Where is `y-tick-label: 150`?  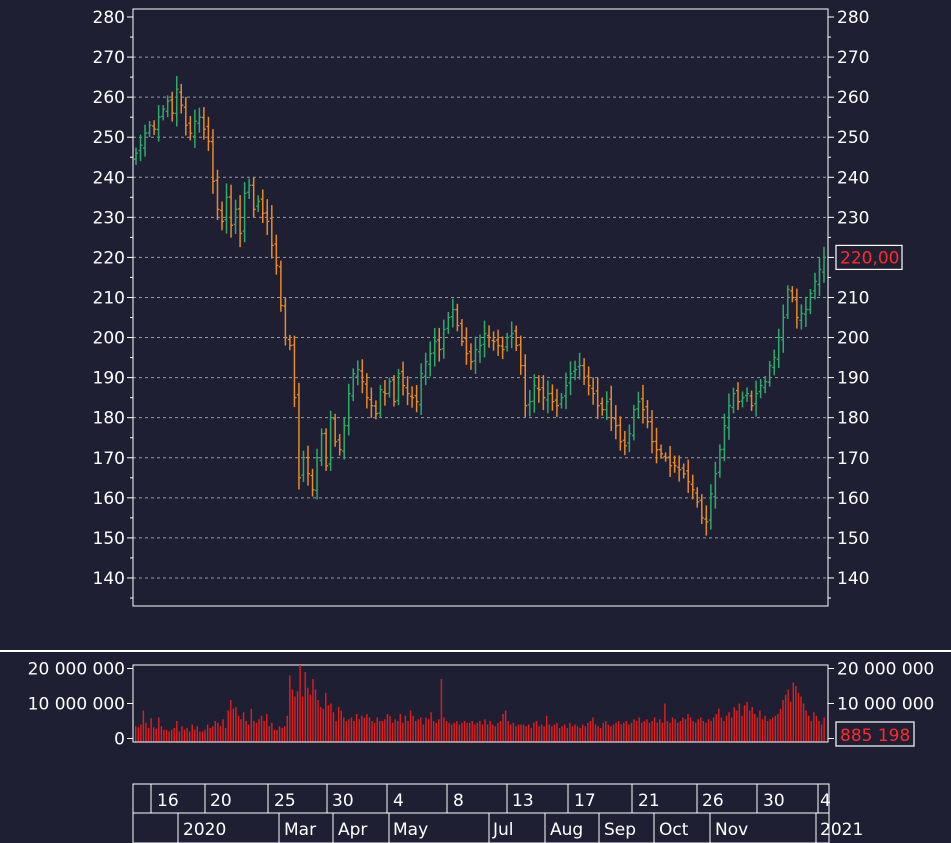 y-tick-label: 150 is located at coordinates (853, 539).